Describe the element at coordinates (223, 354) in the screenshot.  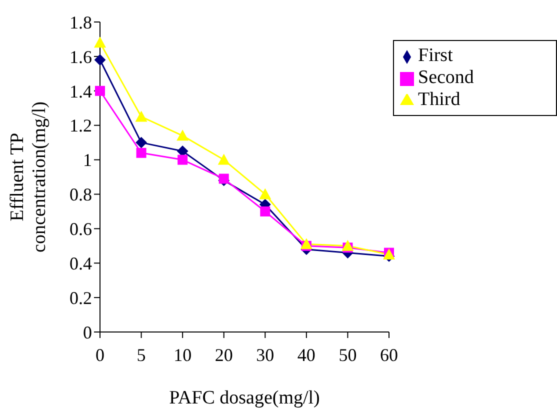
I see `x-tick-label: 20` at that location.